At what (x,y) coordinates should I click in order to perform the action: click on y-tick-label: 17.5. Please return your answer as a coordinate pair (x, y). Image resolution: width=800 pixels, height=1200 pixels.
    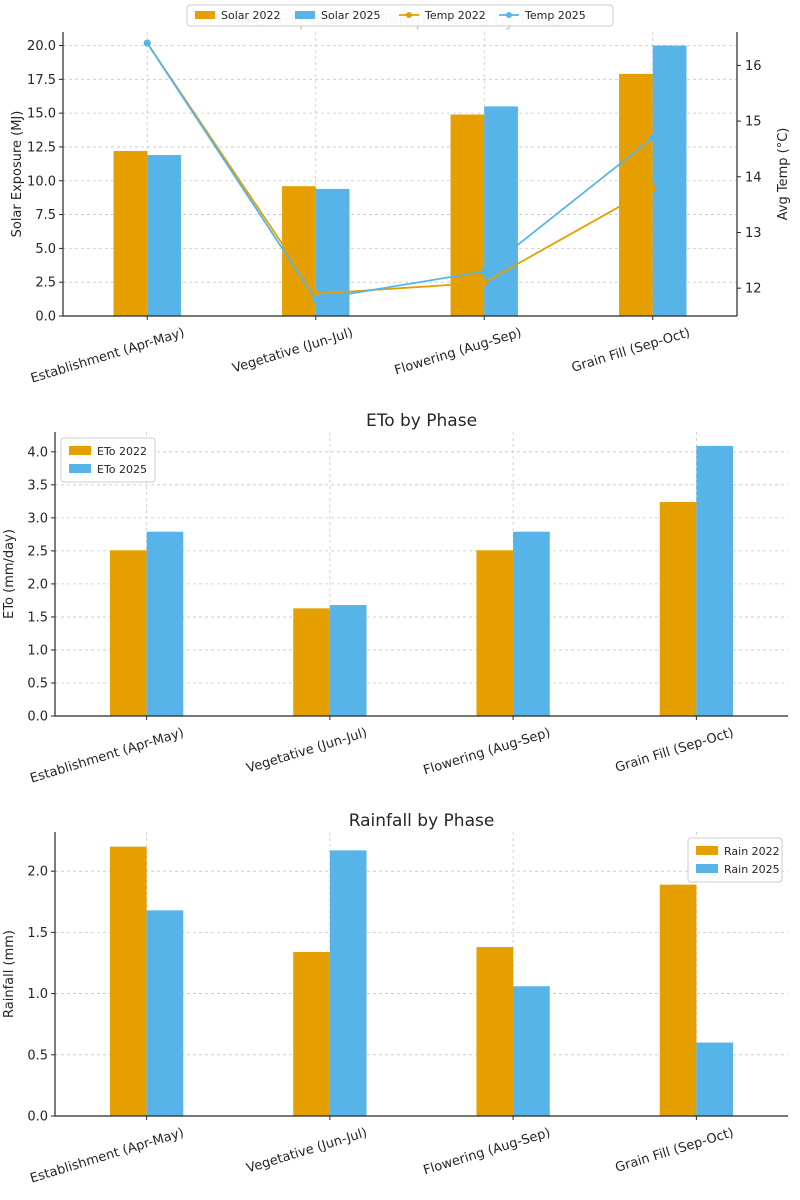
    Looking at the image, I should click on (41, 80).